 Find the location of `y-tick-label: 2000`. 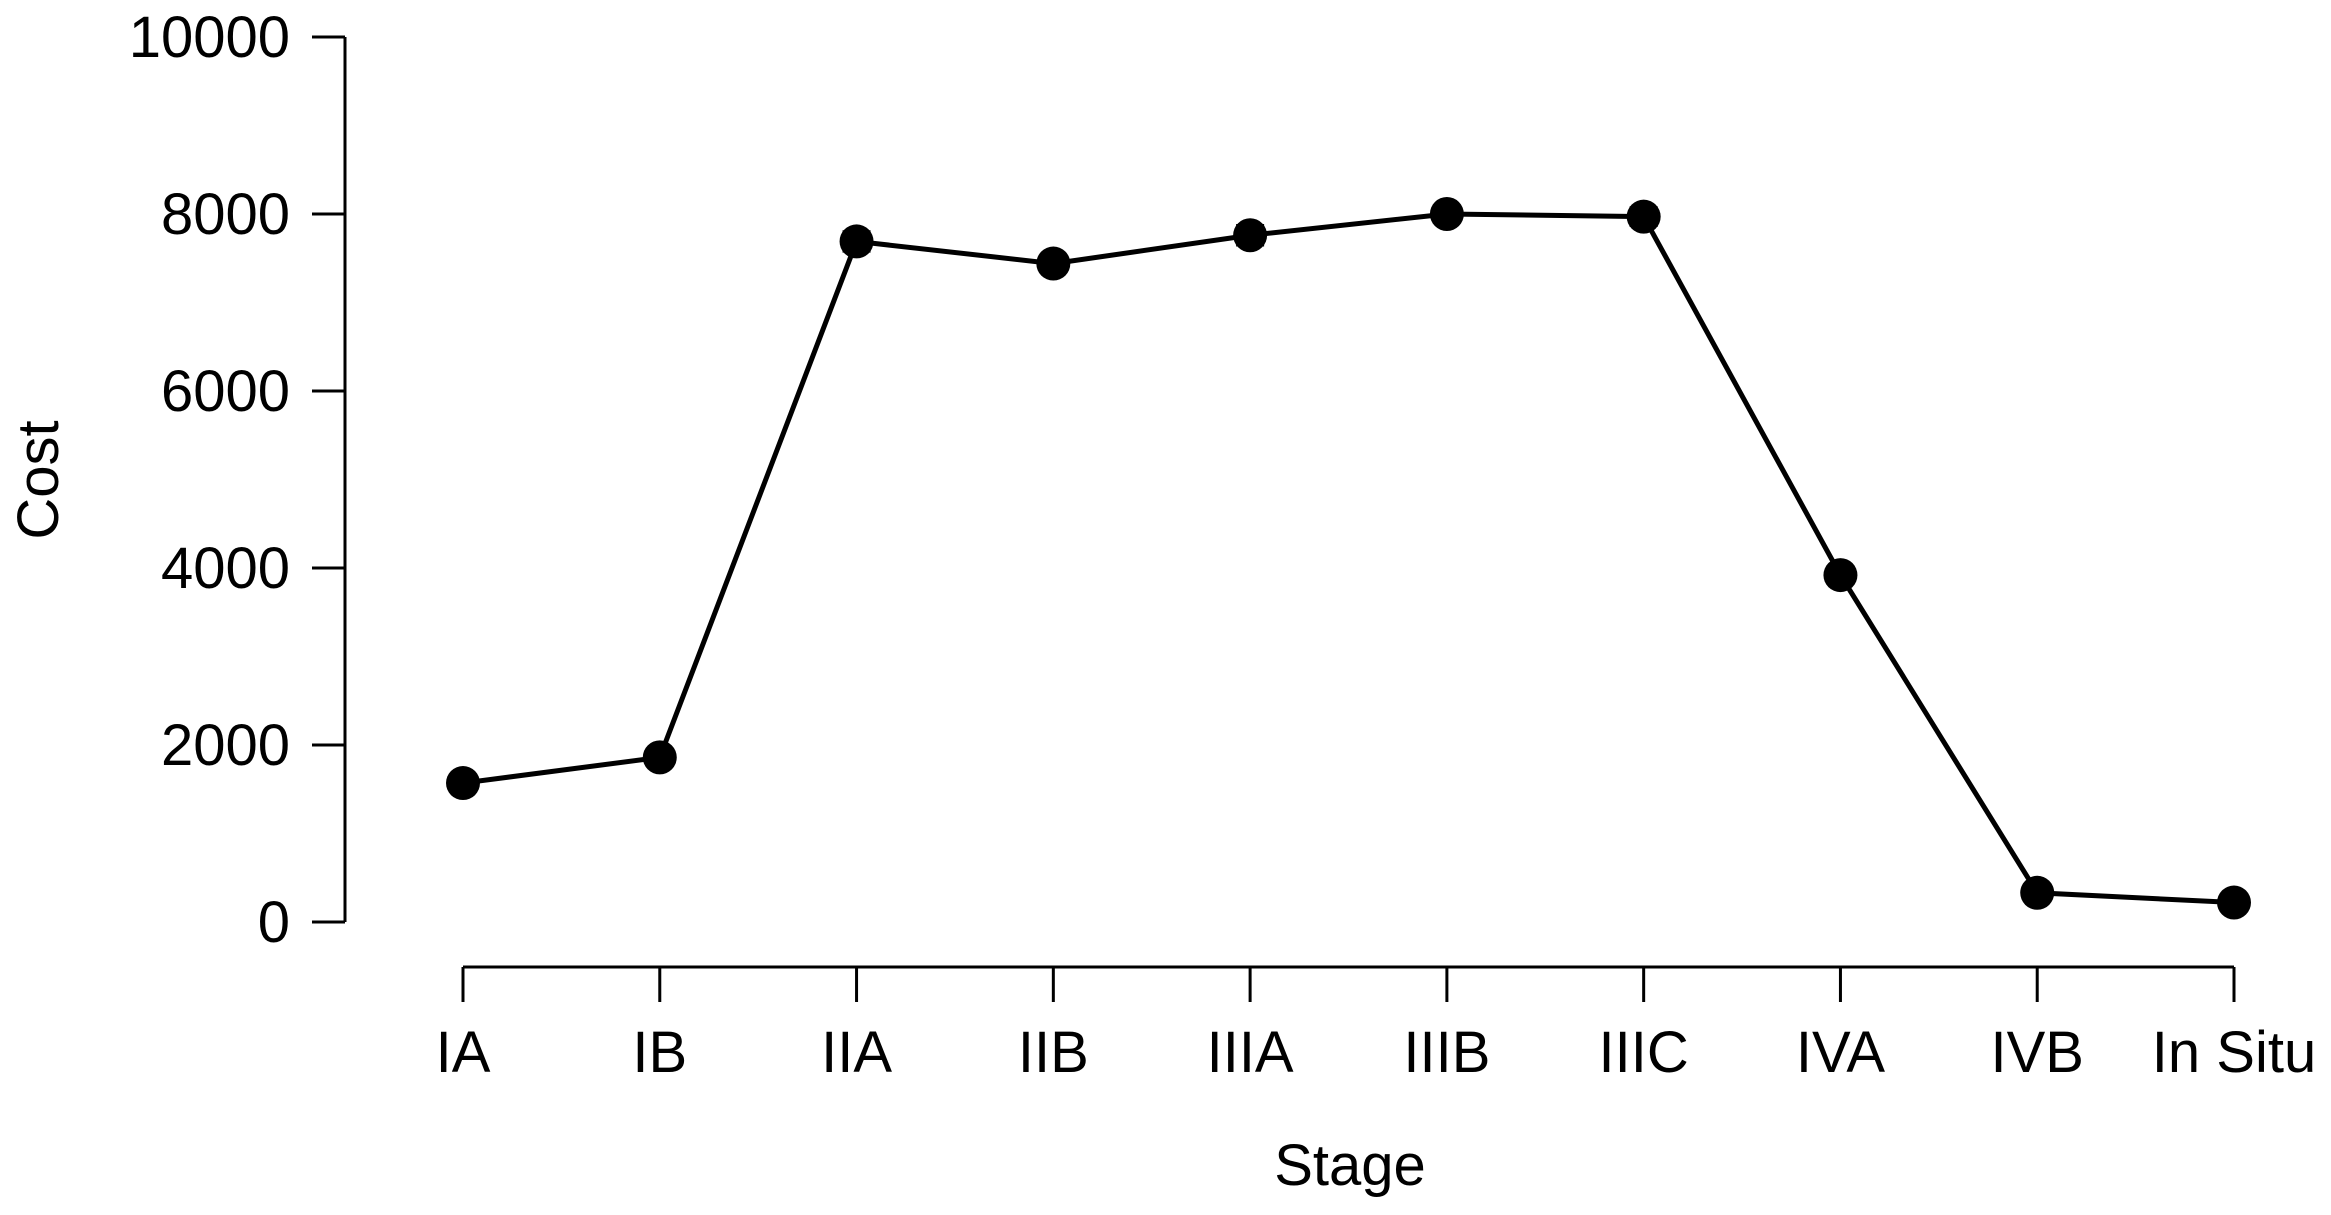

y-tick-label: 2000 is located at coordinates (225, 745).